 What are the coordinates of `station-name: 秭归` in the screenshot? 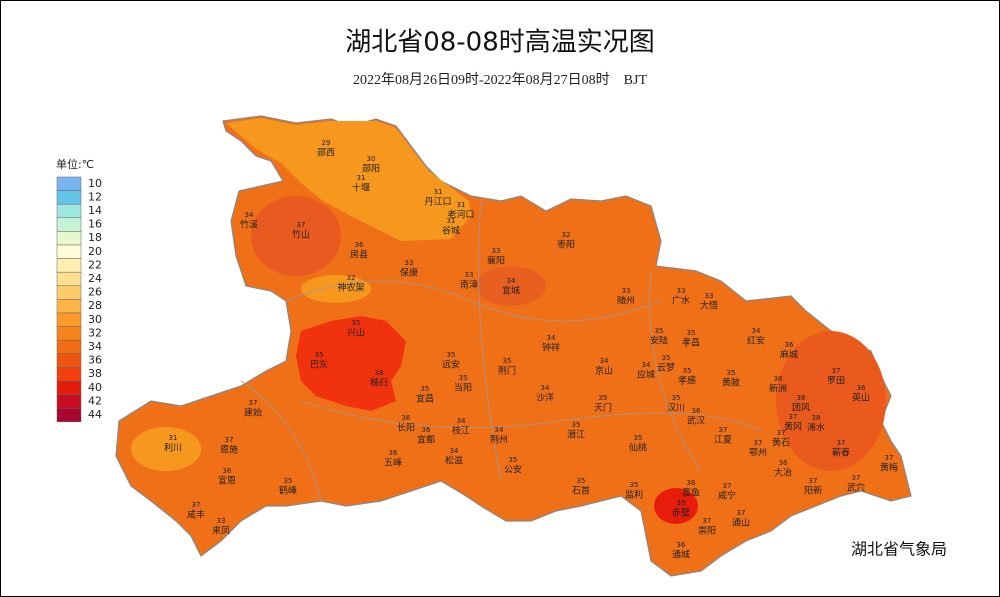 It's located at (379, 383).